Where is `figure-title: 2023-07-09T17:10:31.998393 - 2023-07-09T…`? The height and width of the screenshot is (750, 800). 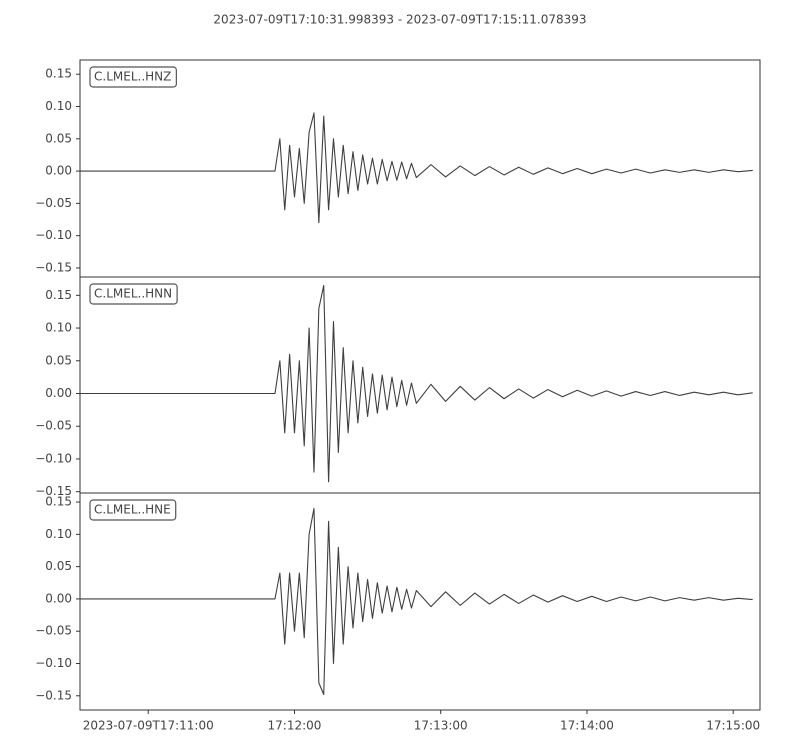
figure-title: 2023-07-09T17:10:31.998393 - 2023-07-09T… is located at coordinates (399, 20).